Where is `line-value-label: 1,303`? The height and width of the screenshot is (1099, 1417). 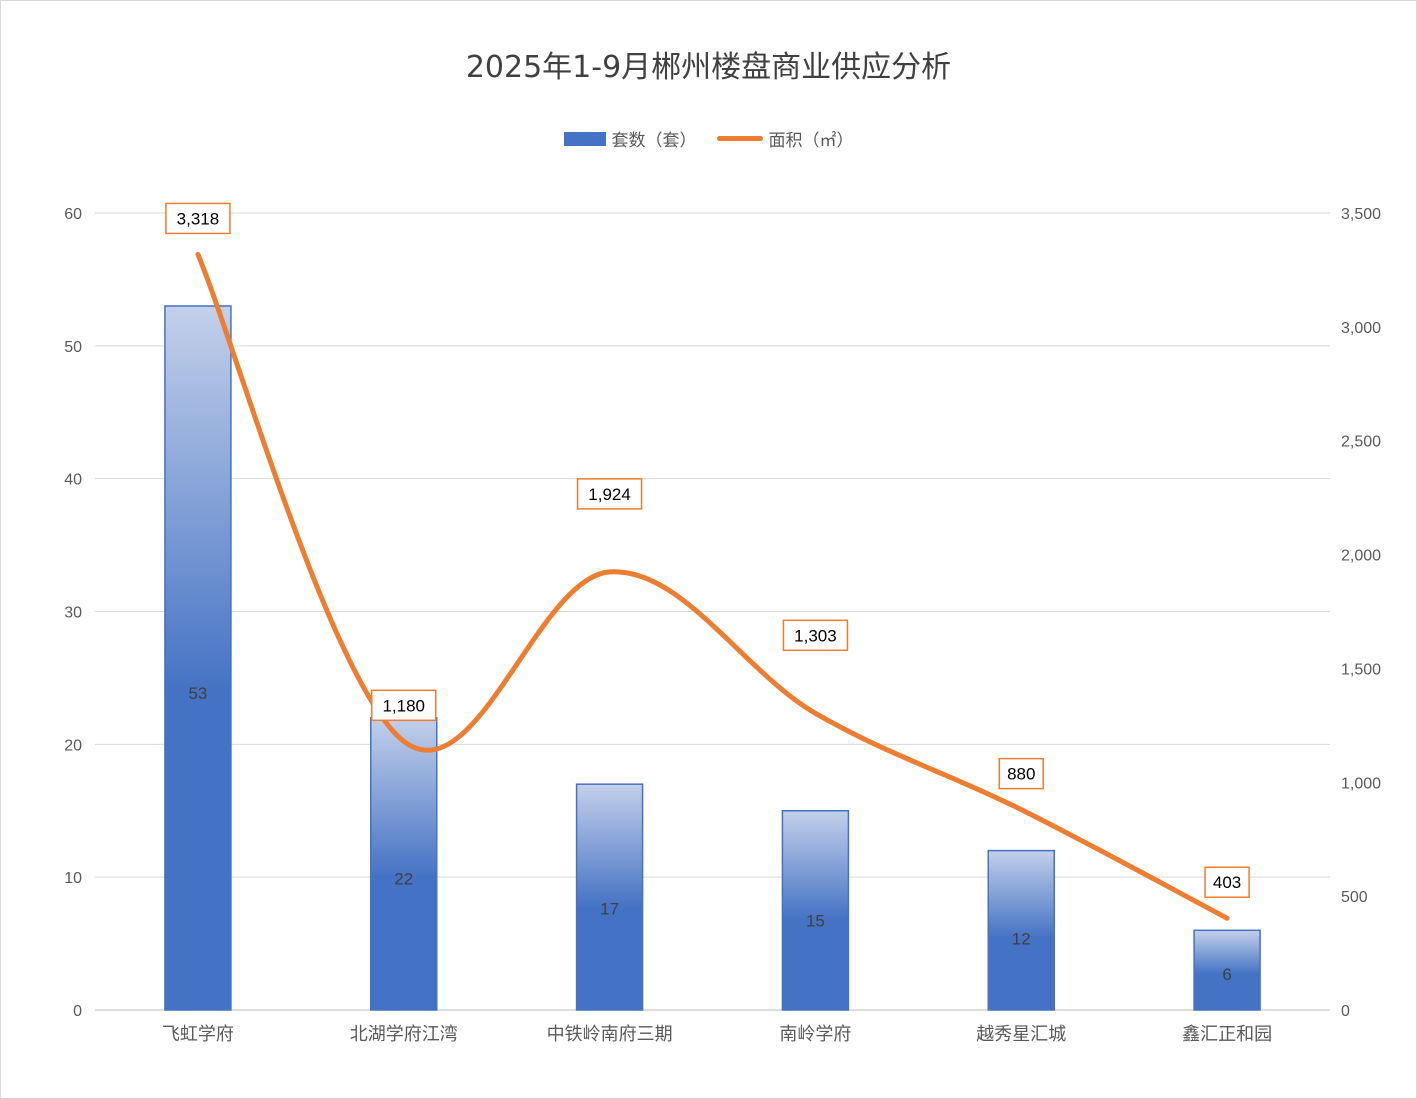
line-value-label: 1,303 is located at coordinates (815, 635).